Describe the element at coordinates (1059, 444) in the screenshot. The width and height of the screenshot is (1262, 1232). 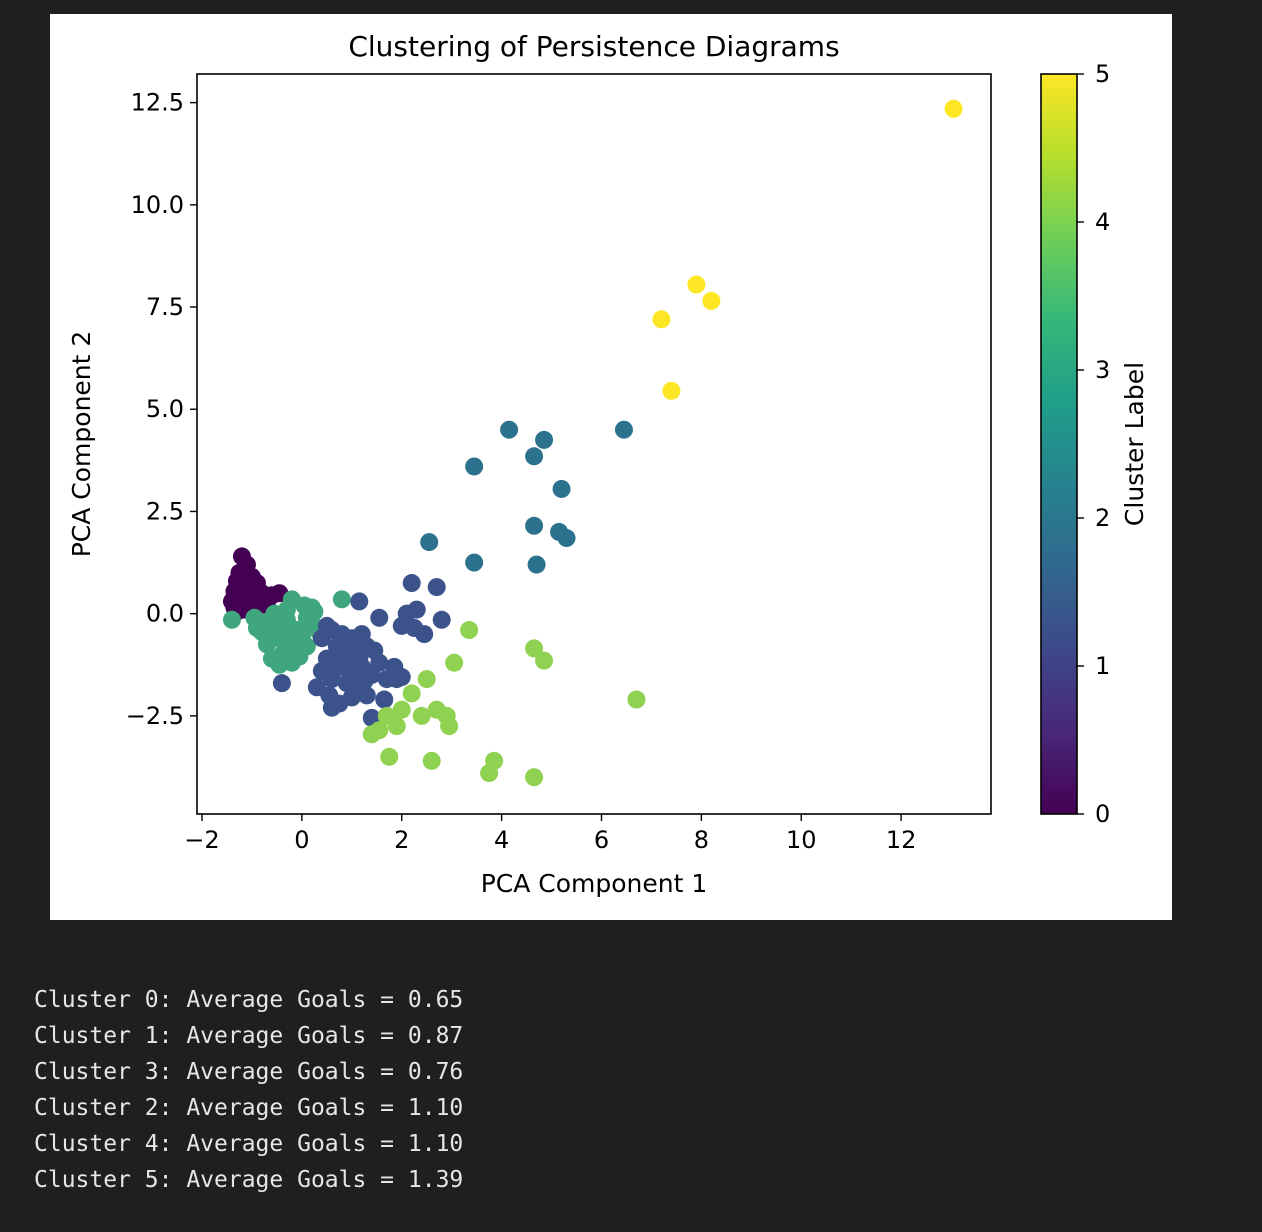
I see `colorbar` at that location.